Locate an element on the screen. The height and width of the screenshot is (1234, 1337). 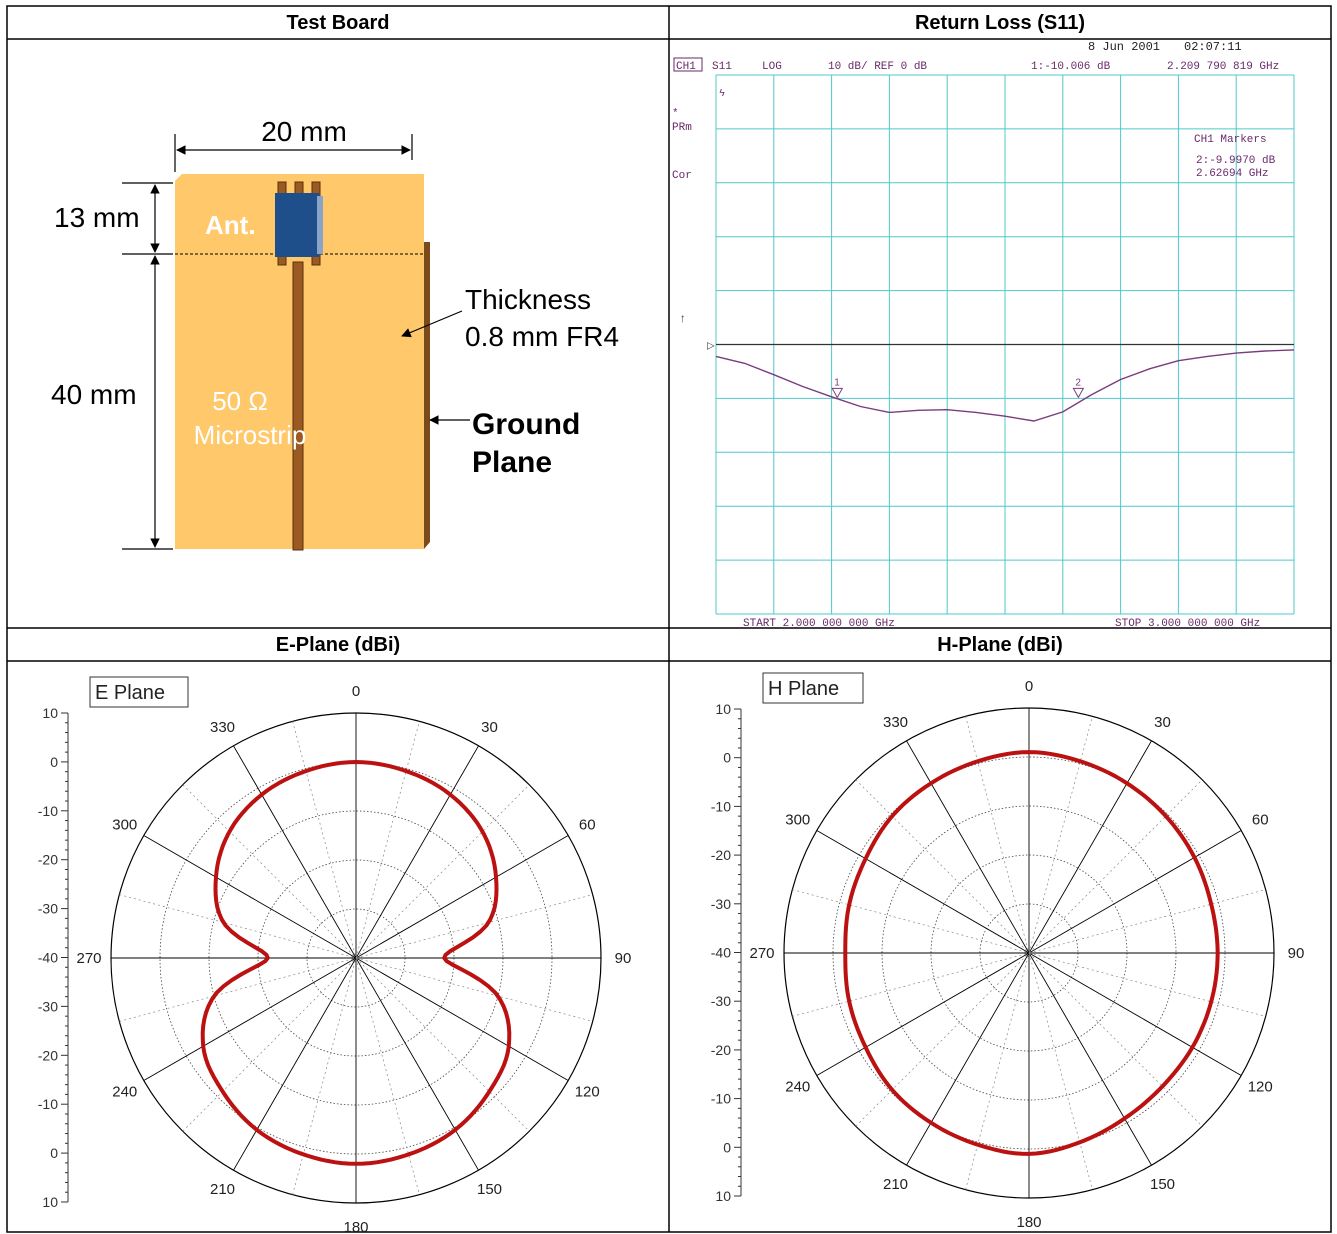
side-cor: Cor is located at coordinates (682, 176).